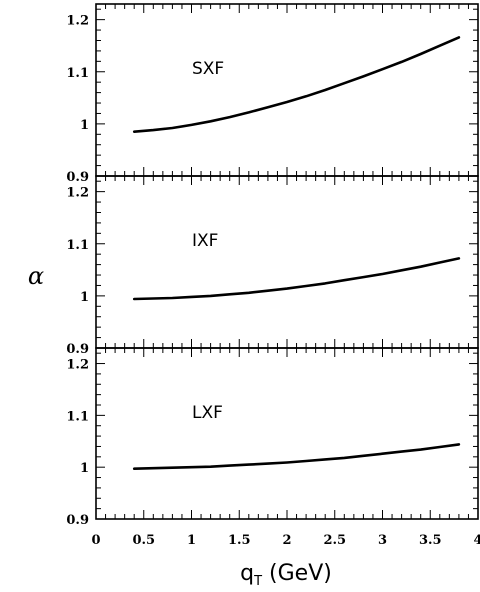 This screenshot has height=592, width=480. Describe the element at coordinates (430, 540) in the screenshot. I see `x-tick-label: 3.5` at that location.